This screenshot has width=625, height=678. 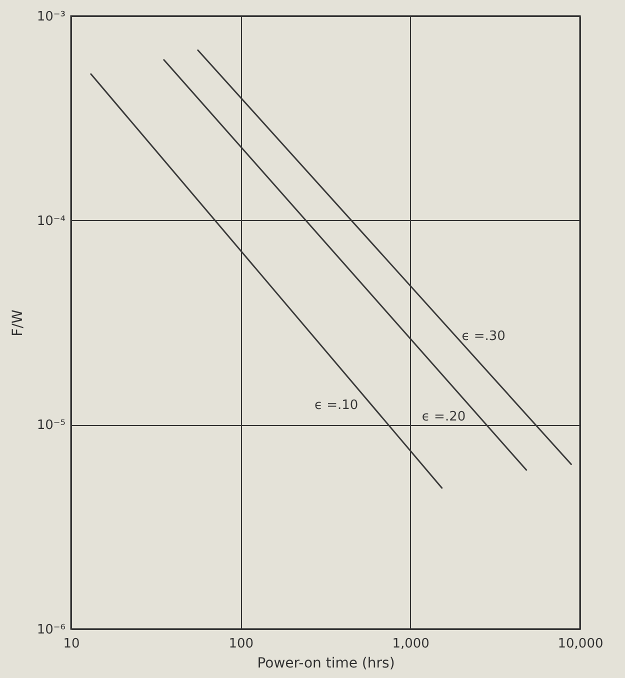 I want to click on y-tick-label: 10⁻⁵, so click(x=51, y=426).